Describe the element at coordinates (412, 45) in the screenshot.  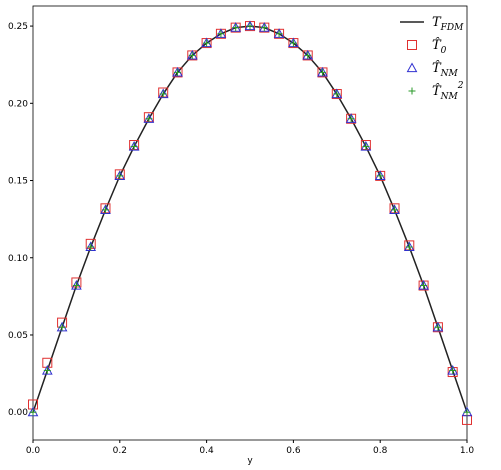
I see `square-marker` at that location.